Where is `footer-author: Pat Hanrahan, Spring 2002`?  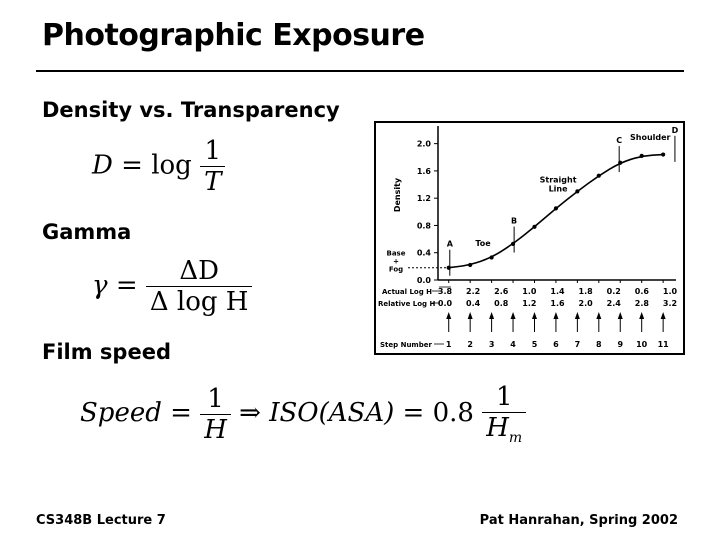 footer-author: Pat Hanrahan, Spring 2002 is located at coordinates (578, 520).